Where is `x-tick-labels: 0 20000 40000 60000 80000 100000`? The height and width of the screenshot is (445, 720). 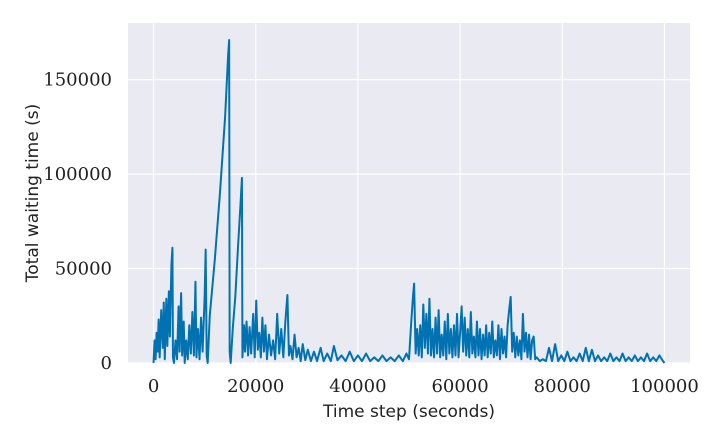 x-tick-labels: 0 20000 40000 60000 80000 100000 is located at coordinates (423, 386).